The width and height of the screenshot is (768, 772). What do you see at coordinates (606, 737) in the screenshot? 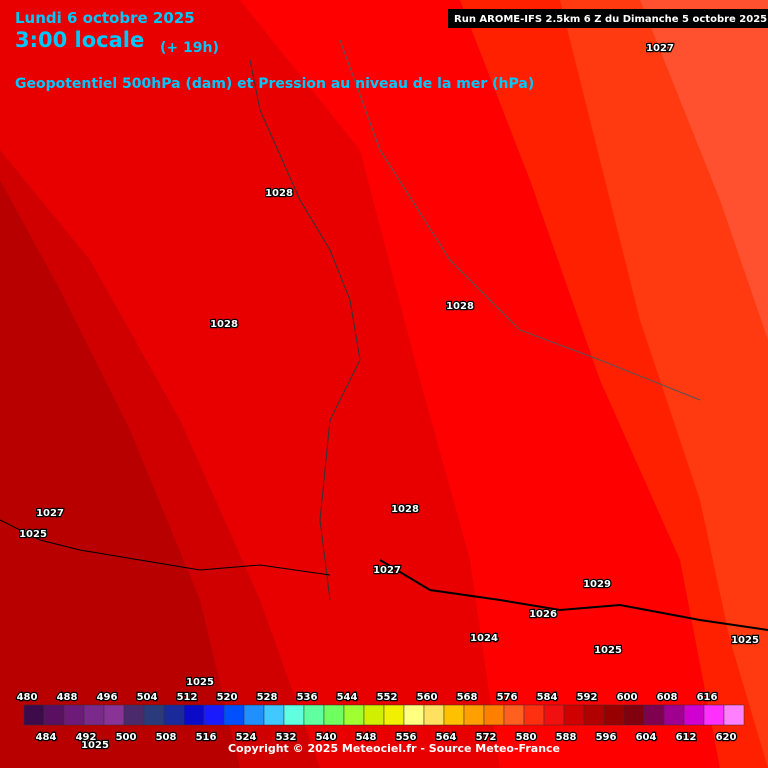
I see `scale-label: 596` at bounding box center [606, 737].